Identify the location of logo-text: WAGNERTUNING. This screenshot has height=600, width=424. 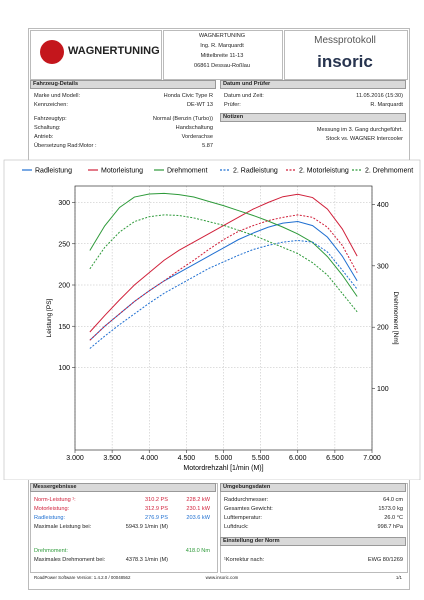
(114, 51).